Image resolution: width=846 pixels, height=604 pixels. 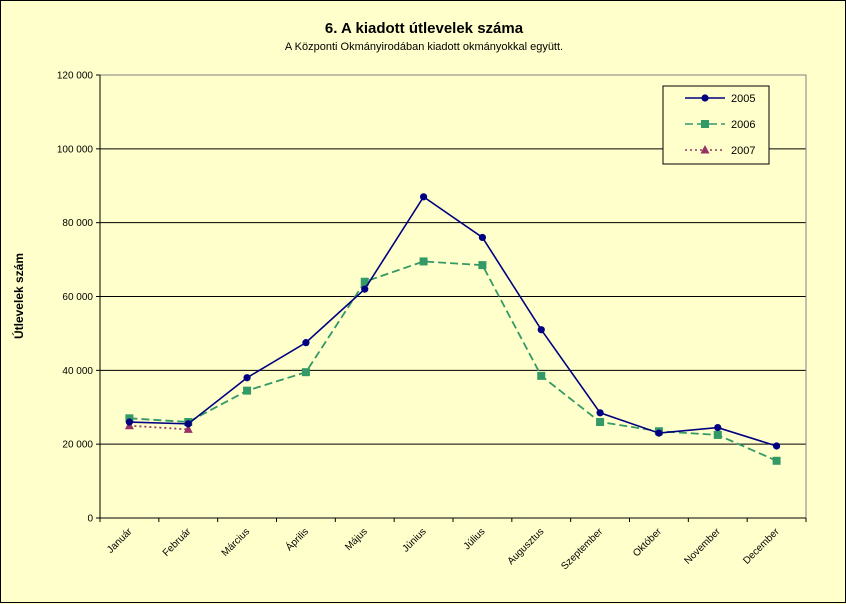 I want to click on x-tick-label: Október, so click(x=647, y=542).